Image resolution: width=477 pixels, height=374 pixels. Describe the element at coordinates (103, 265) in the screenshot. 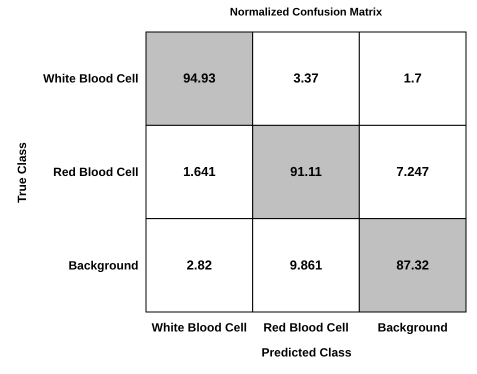

I see `y-tick-label: Background` at that location.